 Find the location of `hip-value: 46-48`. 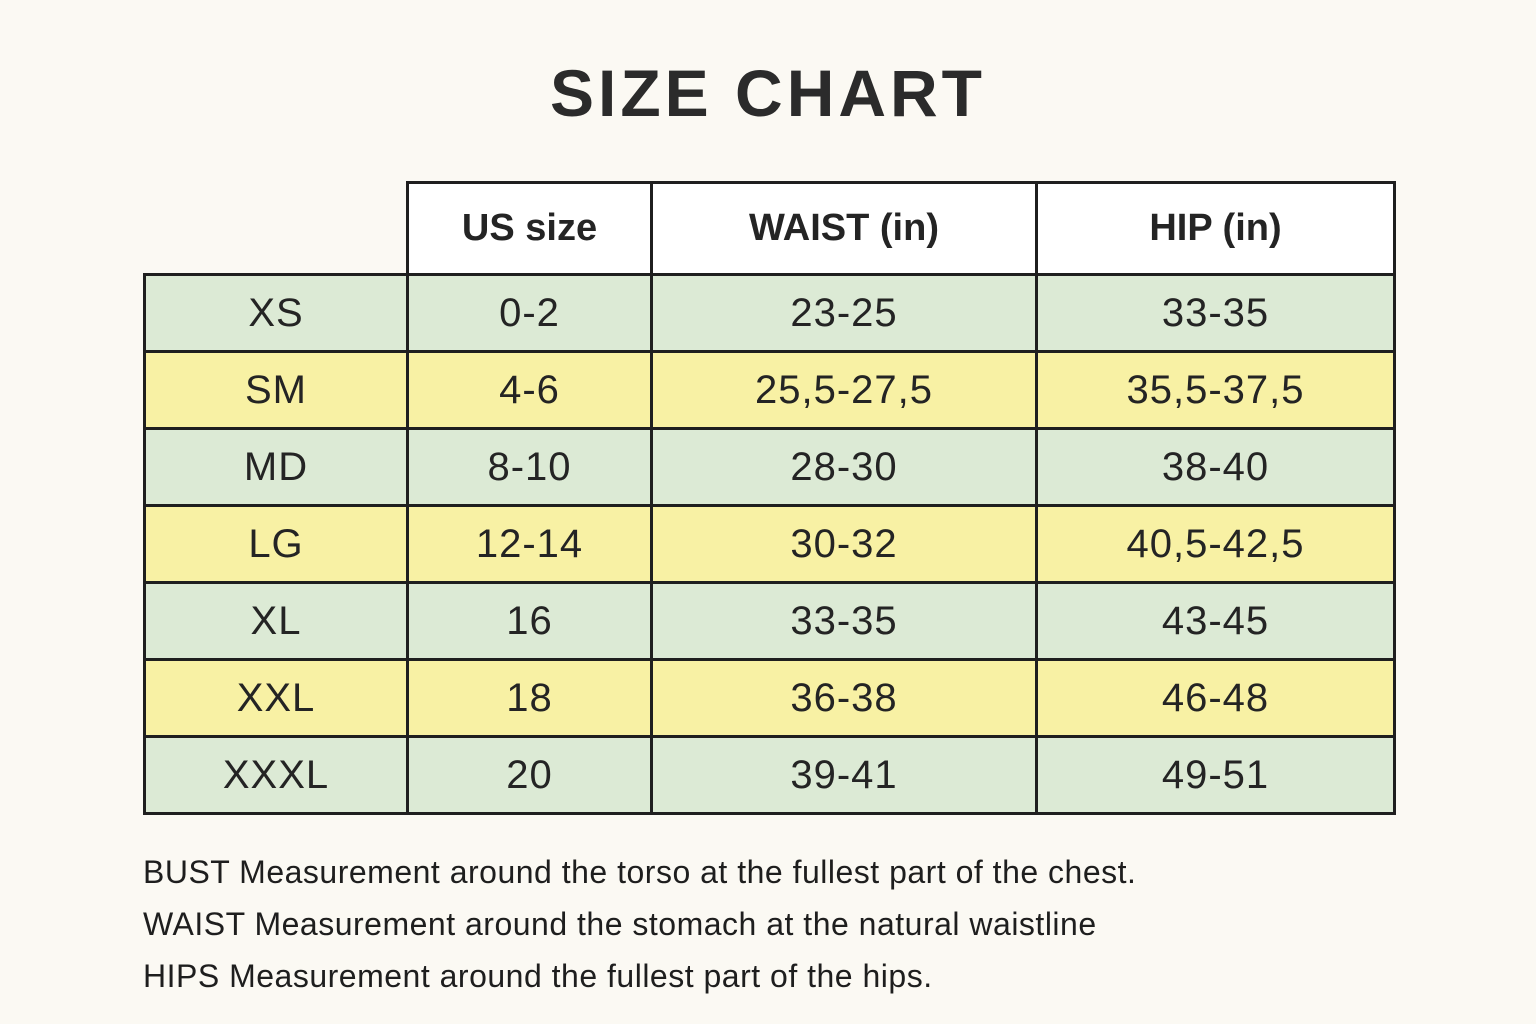

hip-value: 46-48 is located at coordinates (1215, 698).